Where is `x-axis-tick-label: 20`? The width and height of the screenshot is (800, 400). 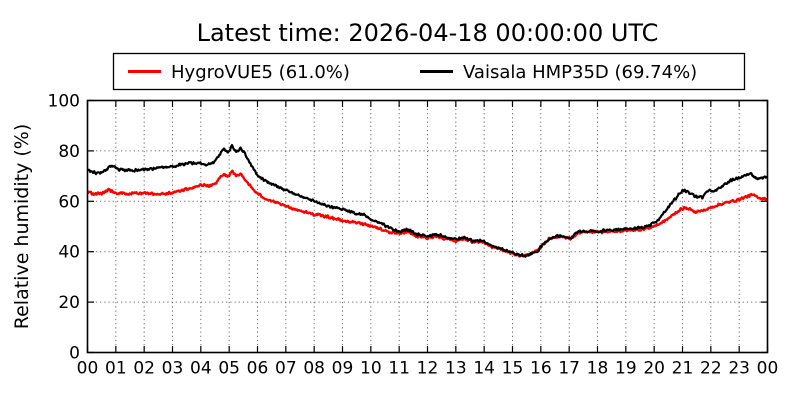
x-axis-tick-label: 20 is located at coordinates (654, 369).